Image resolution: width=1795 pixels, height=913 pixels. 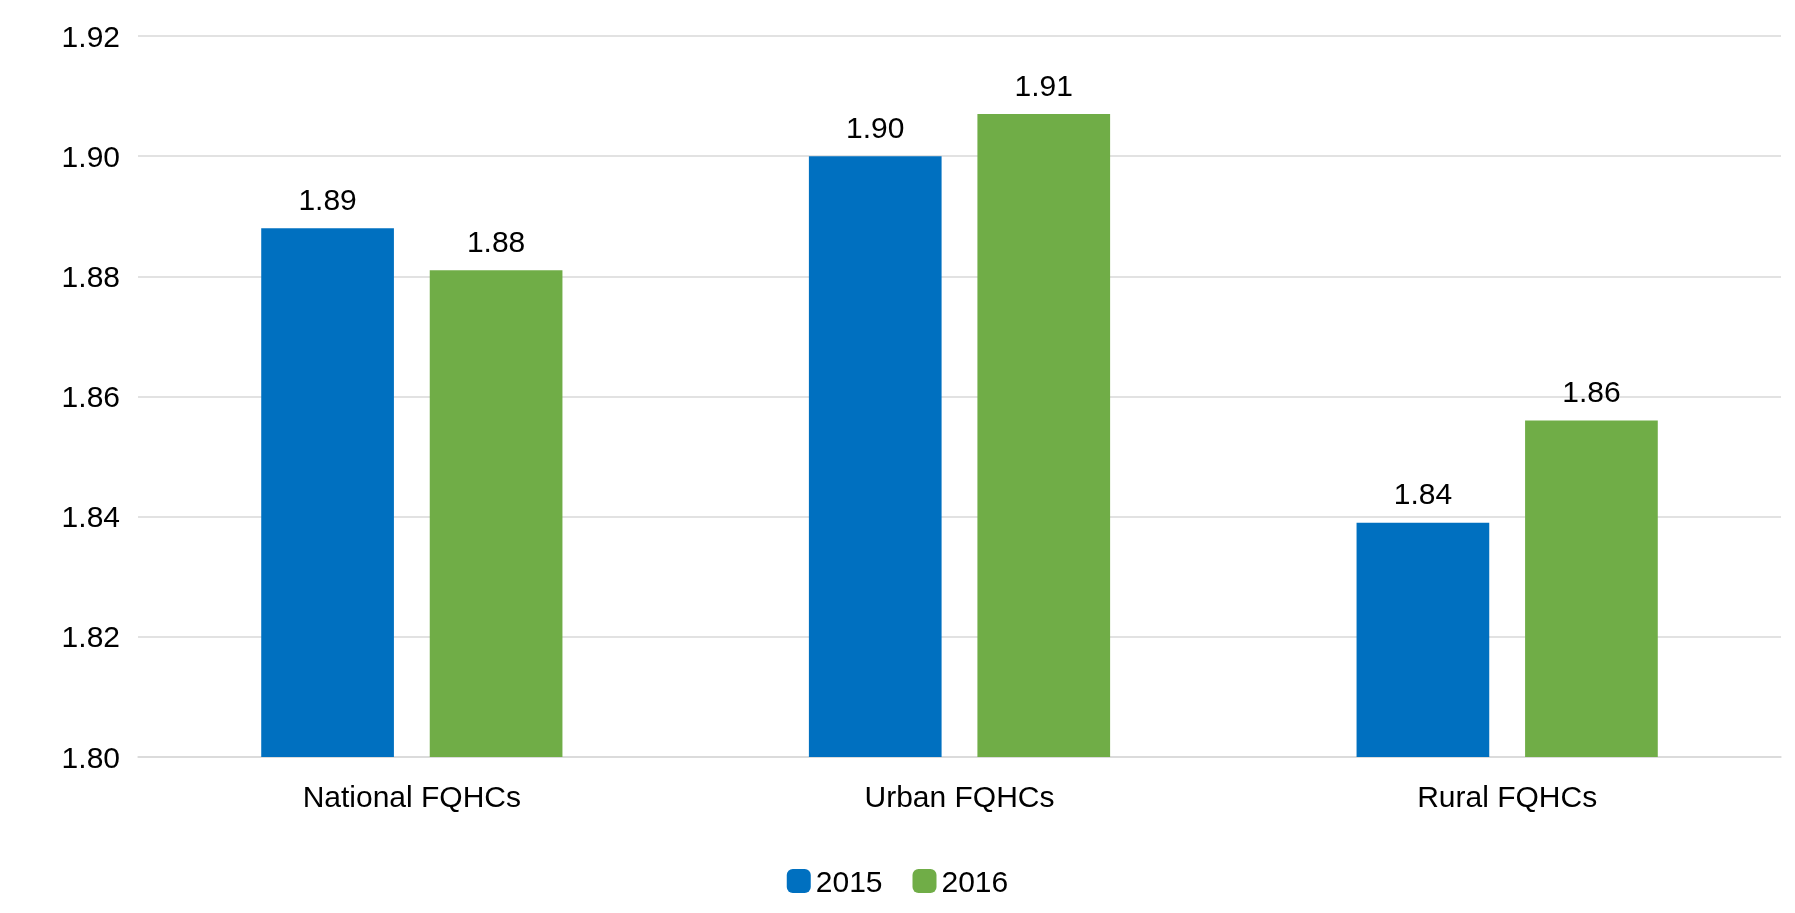 What do you see at coordinates (1043, 85) in the screenshot?
I see `data-label: 1.91` at bounding box center [1043, 85].